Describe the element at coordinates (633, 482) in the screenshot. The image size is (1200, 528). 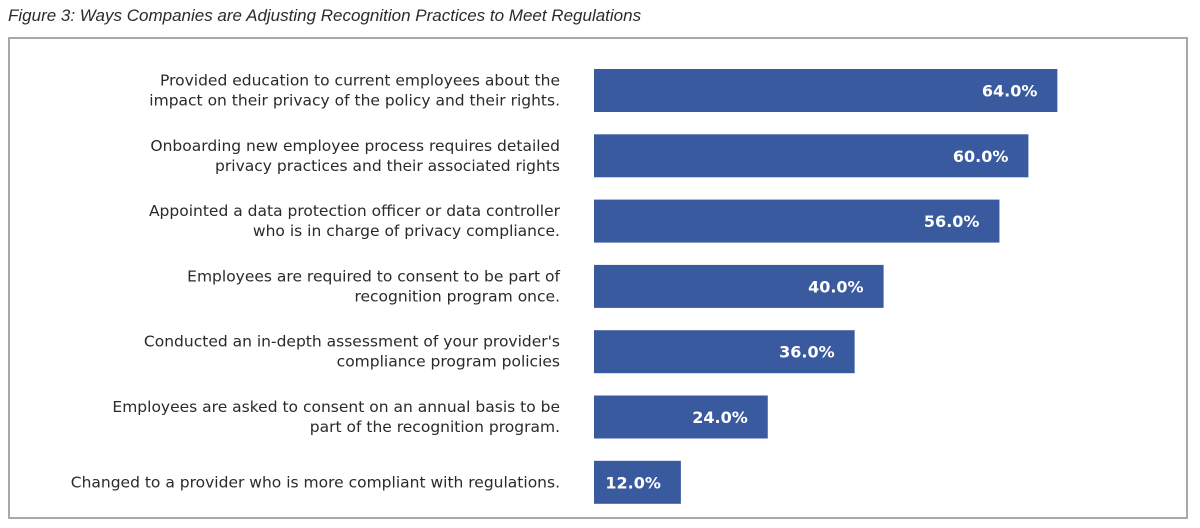
I see `bar-value-label-7: 12.0%` at that location.